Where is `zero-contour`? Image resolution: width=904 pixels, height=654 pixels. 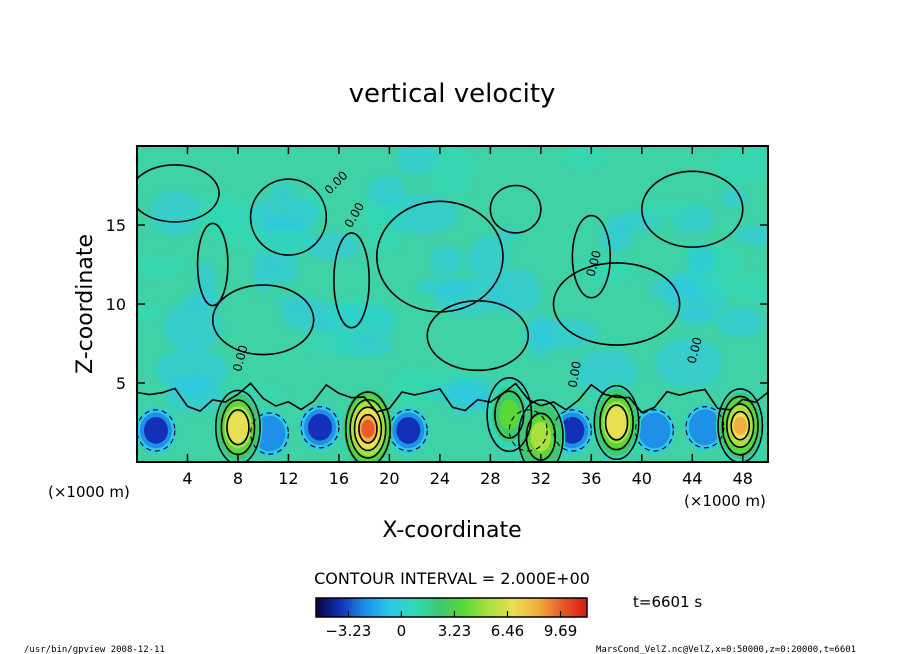
zero-contour is located at coordinates (452, 398).